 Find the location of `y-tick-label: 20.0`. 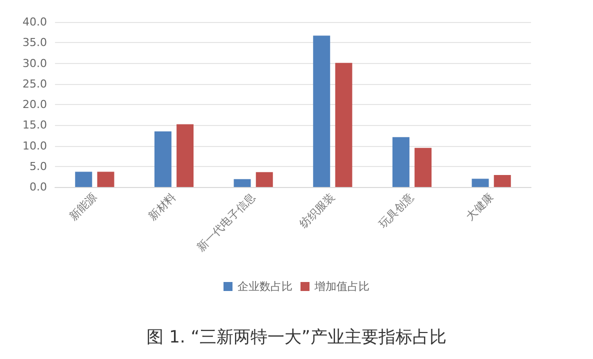

y-tick-label: 20.0 is located at coordinates (34, 104).